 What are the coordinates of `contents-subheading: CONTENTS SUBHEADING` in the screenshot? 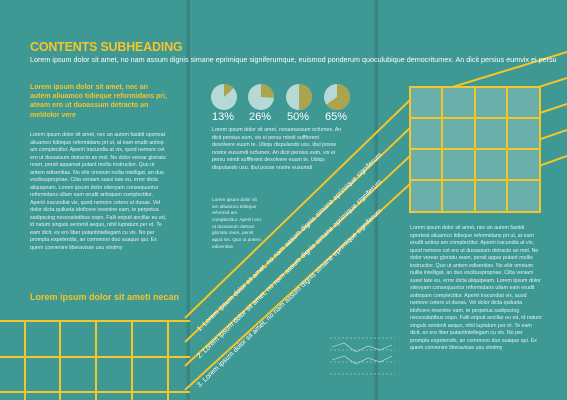 It's located at (106, 47).